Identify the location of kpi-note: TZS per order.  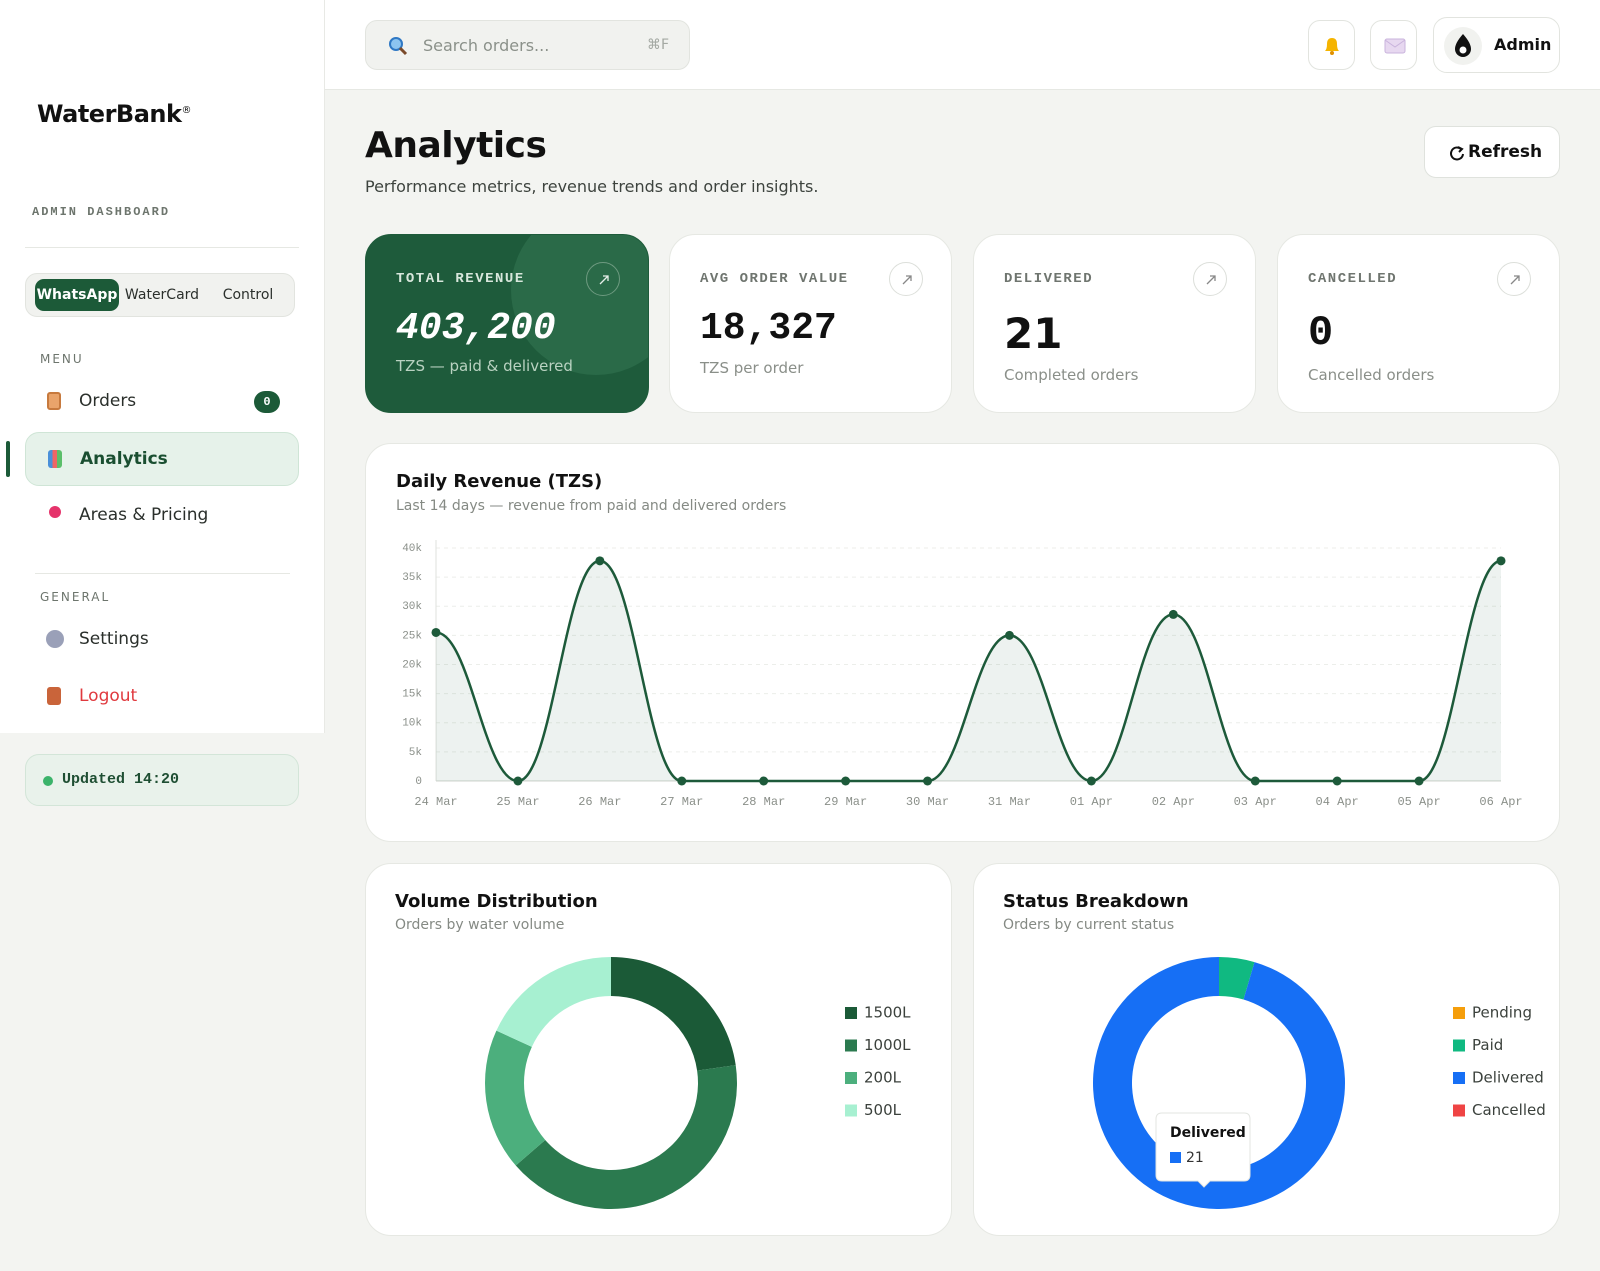
(752, 368).